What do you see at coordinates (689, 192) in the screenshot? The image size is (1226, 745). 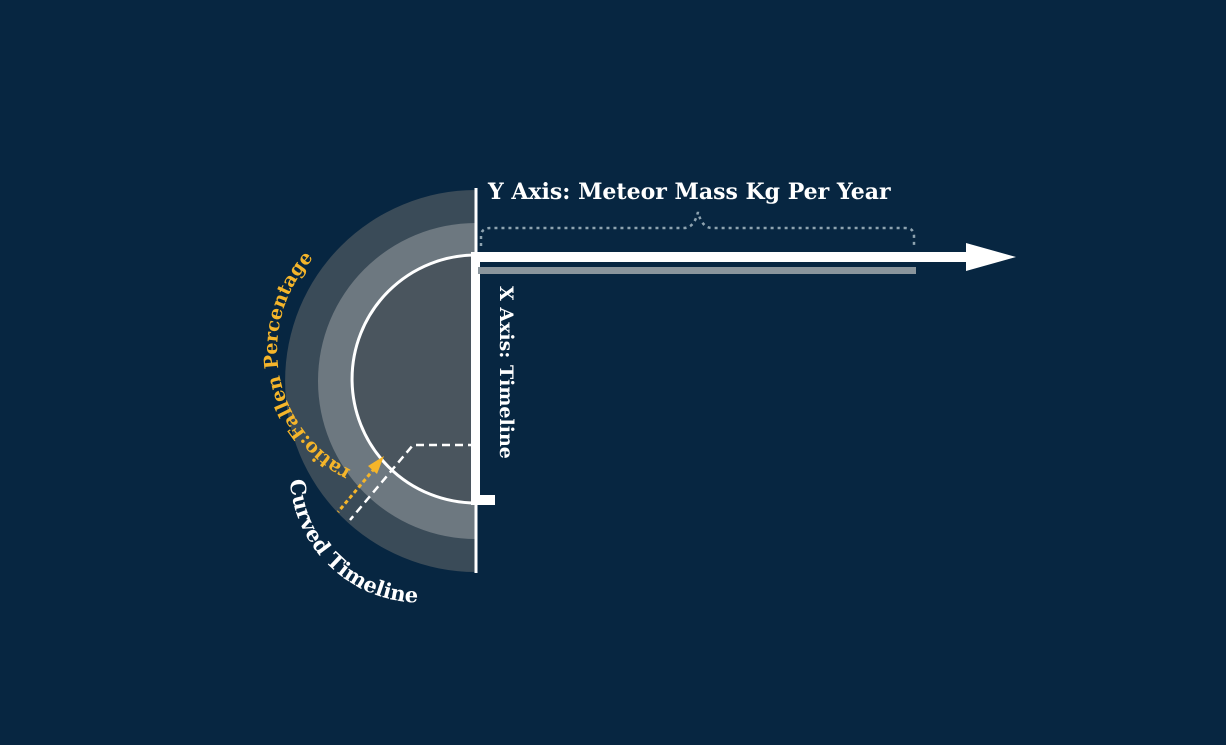 I see `y-axis-label: Y Axis: Meteor Mass Kg Per Year` at bounding box center [689, 192].